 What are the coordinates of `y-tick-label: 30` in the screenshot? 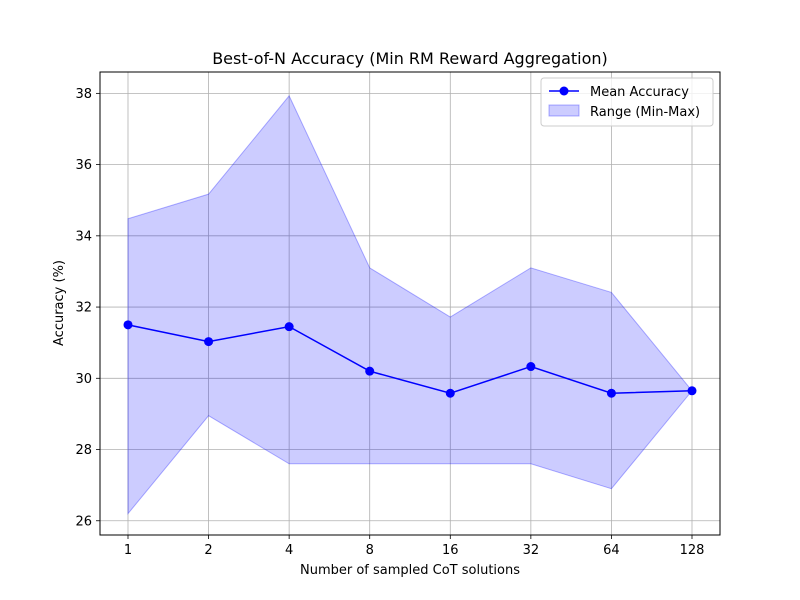 It's located at (83, 379).